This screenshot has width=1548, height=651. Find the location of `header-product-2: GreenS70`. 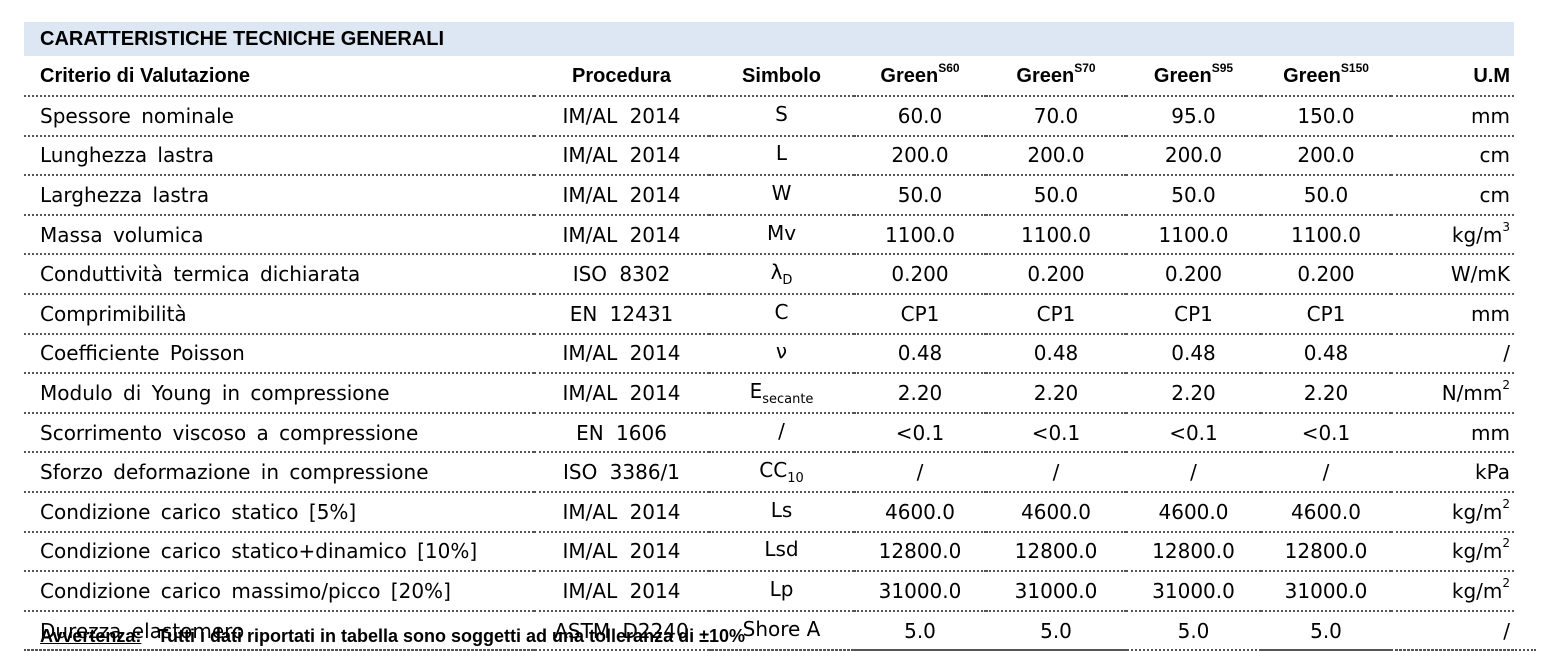

header-product-2: GreenS70 is located at coordinates (1056, 77).